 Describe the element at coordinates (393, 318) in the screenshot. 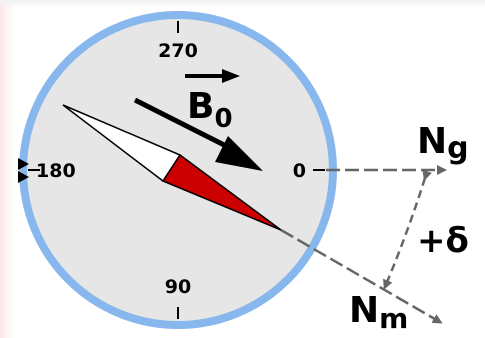

I see `magnetic-north-subscript: m` at that location.